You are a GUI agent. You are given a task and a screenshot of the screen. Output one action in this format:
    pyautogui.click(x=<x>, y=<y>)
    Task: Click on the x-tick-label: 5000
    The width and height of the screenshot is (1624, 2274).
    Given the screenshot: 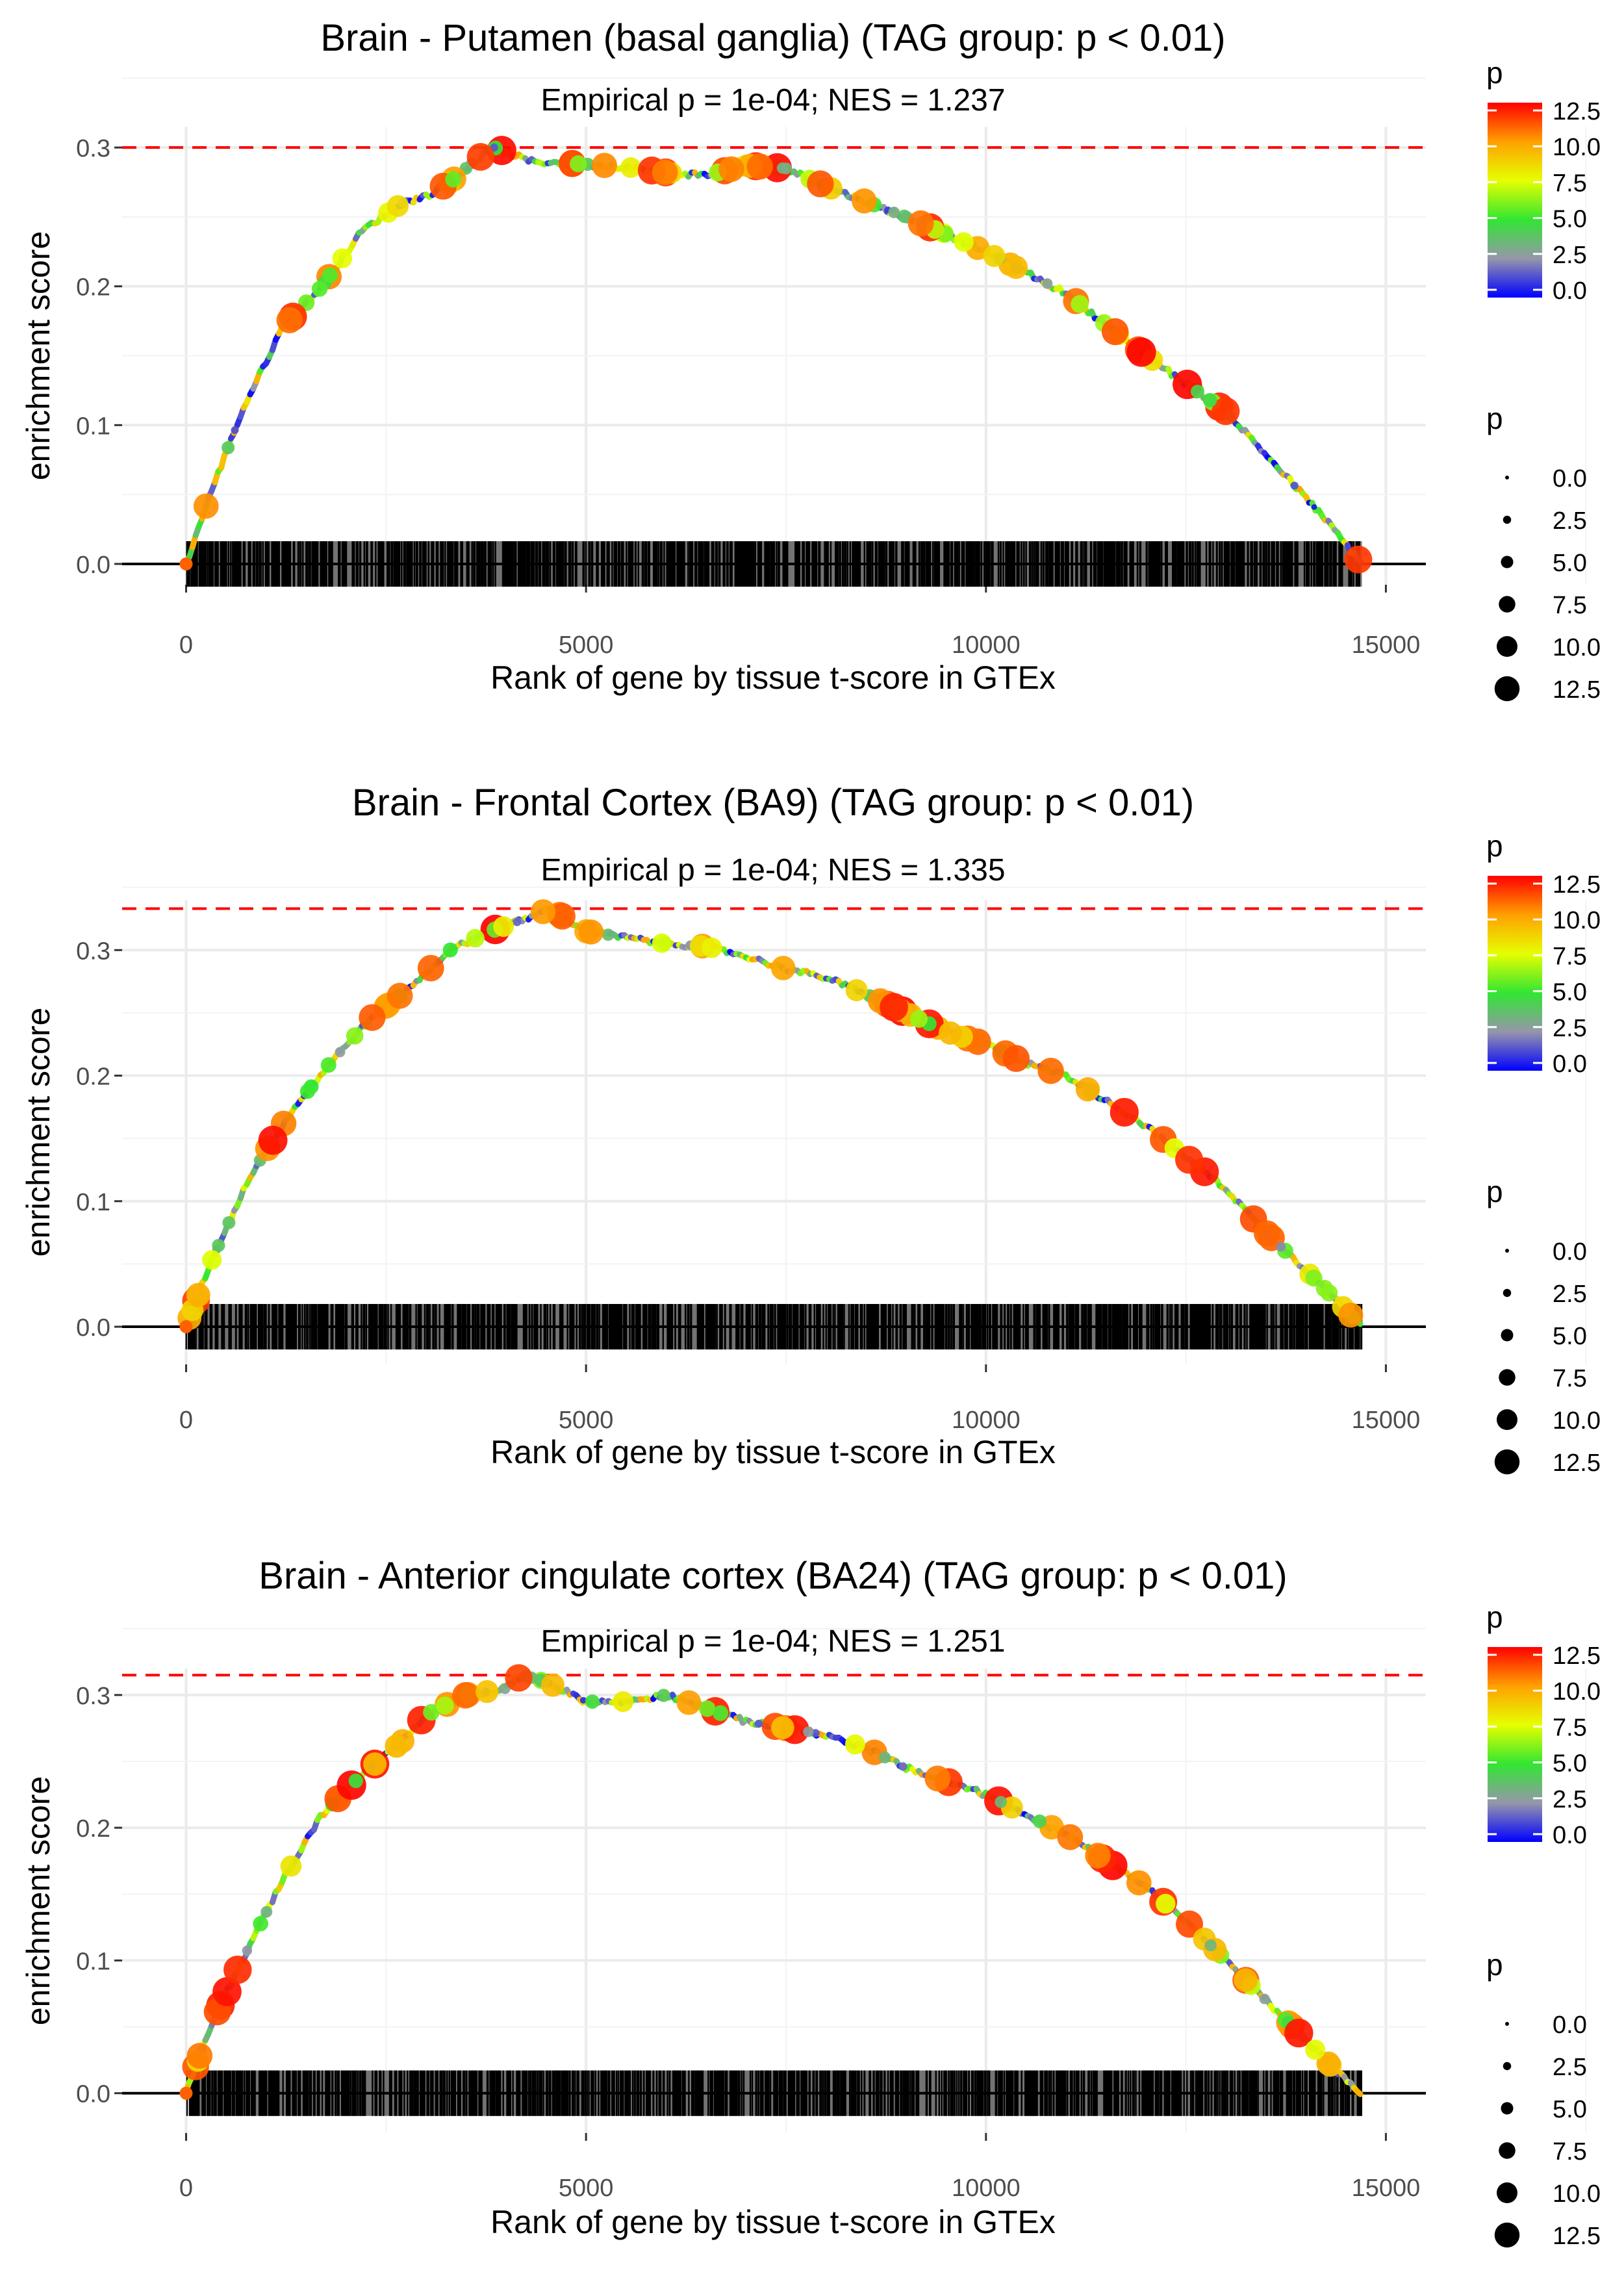 What is the action you would take?
    pyautogui.click(x=586, y=2188)
    